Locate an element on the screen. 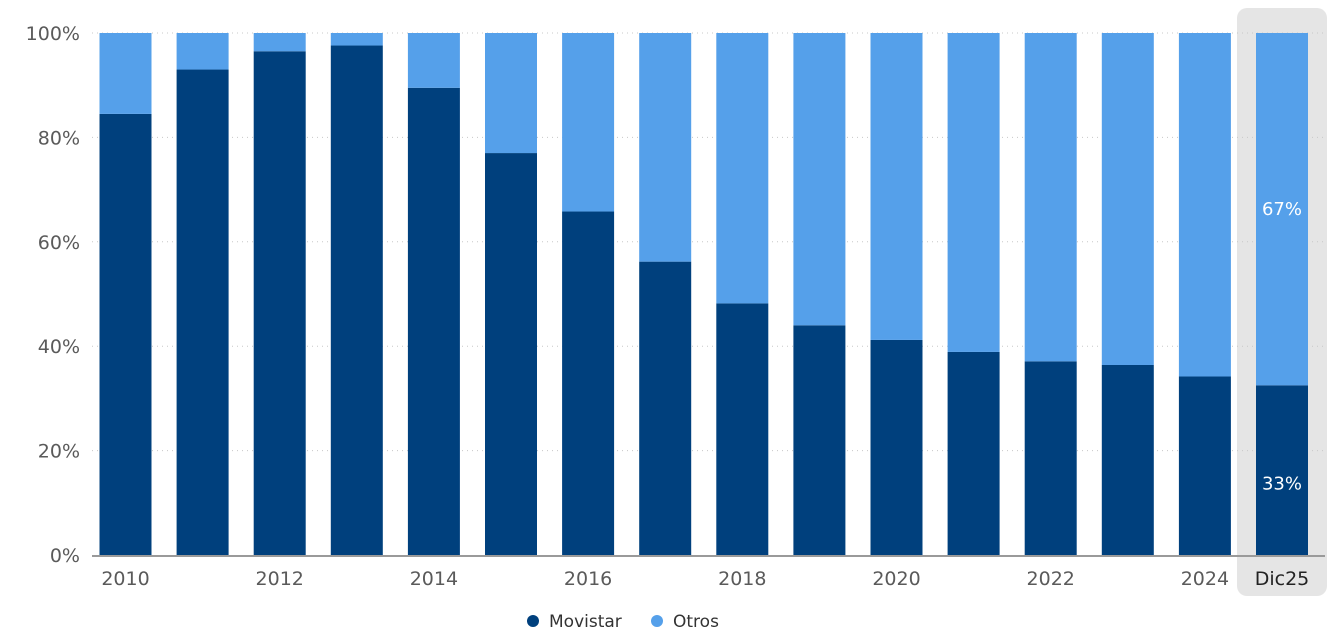 The height and width of the screenshot is (634, 1339). legend-label-otros: Otros is located at coordinates (696, 622).